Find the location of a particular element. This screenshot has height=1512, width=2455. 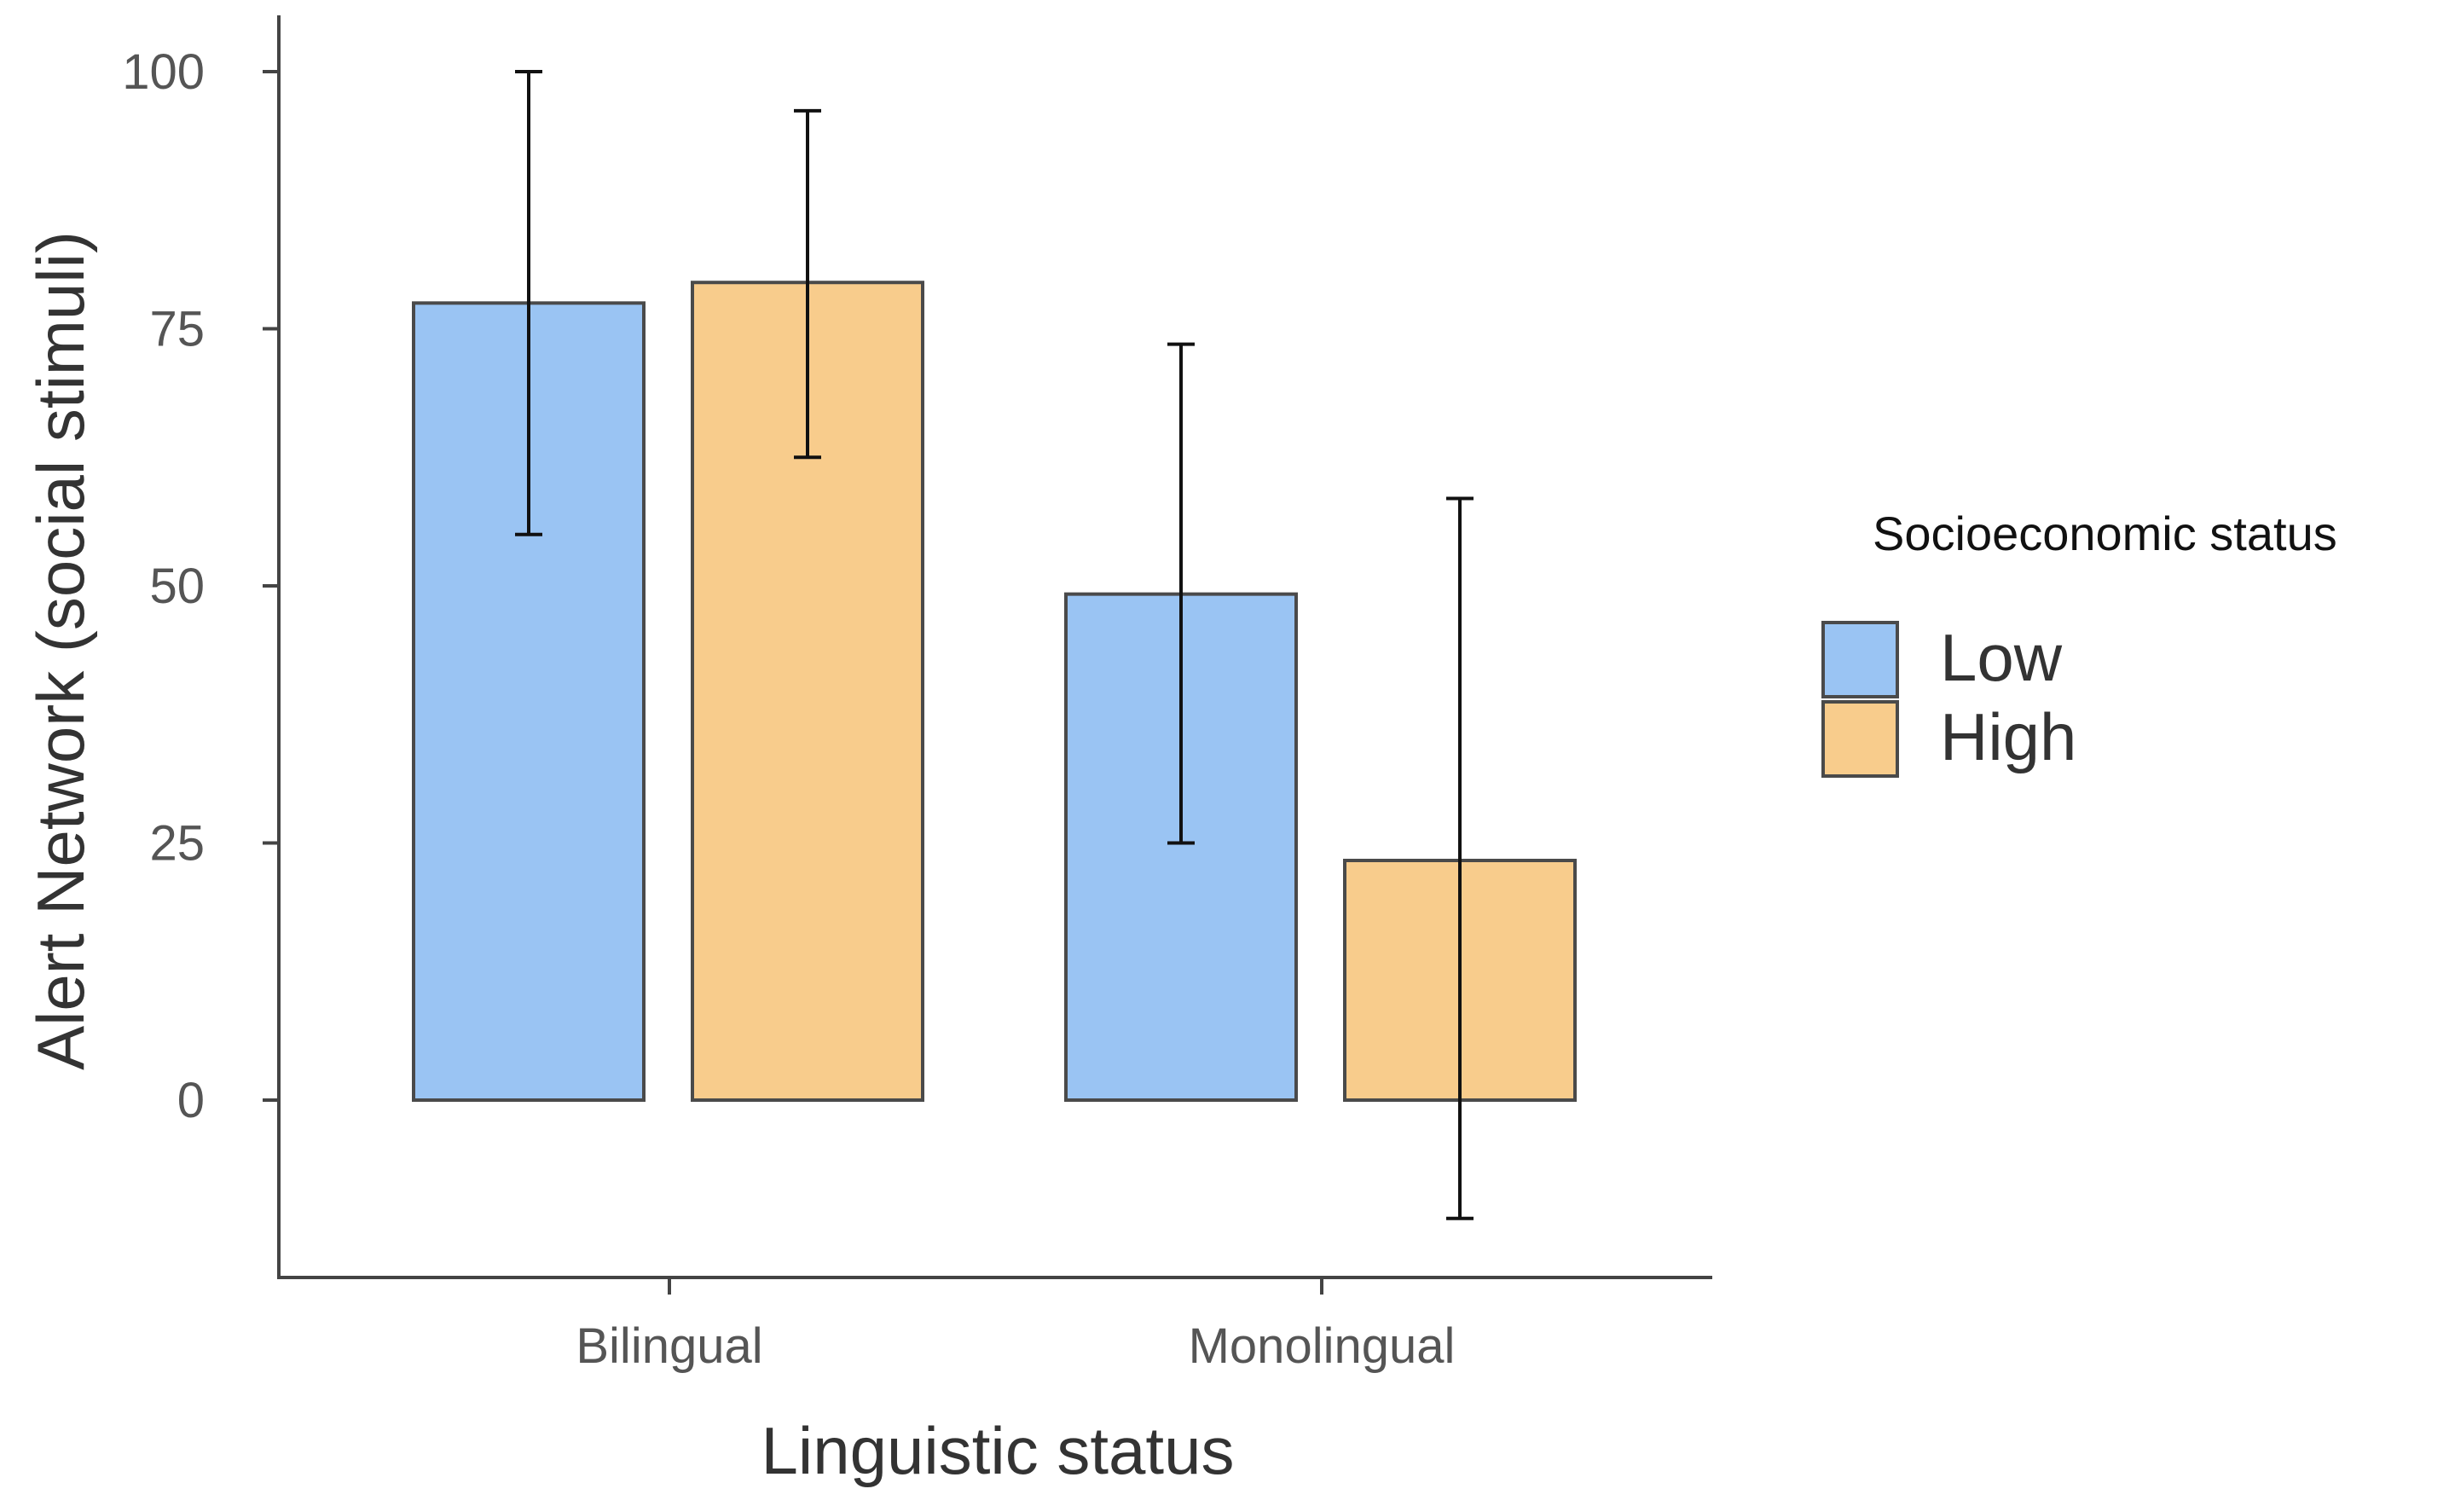

error-bar-low-bilingual is located at coordinates (528, 303).